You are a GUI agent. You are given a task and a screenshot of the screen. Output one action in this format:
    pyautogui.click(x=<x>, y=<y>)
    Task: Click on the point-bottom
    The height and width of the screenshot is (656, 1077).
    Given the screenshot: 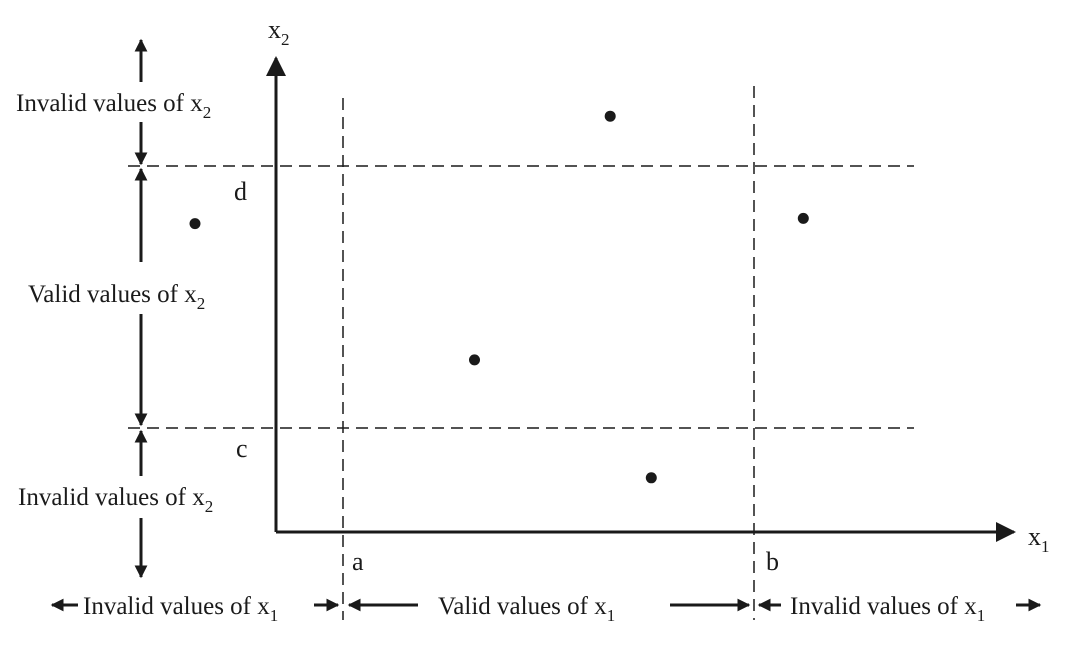 What is the action you would take?
    pyautogui.click(x=651, y=478)
    